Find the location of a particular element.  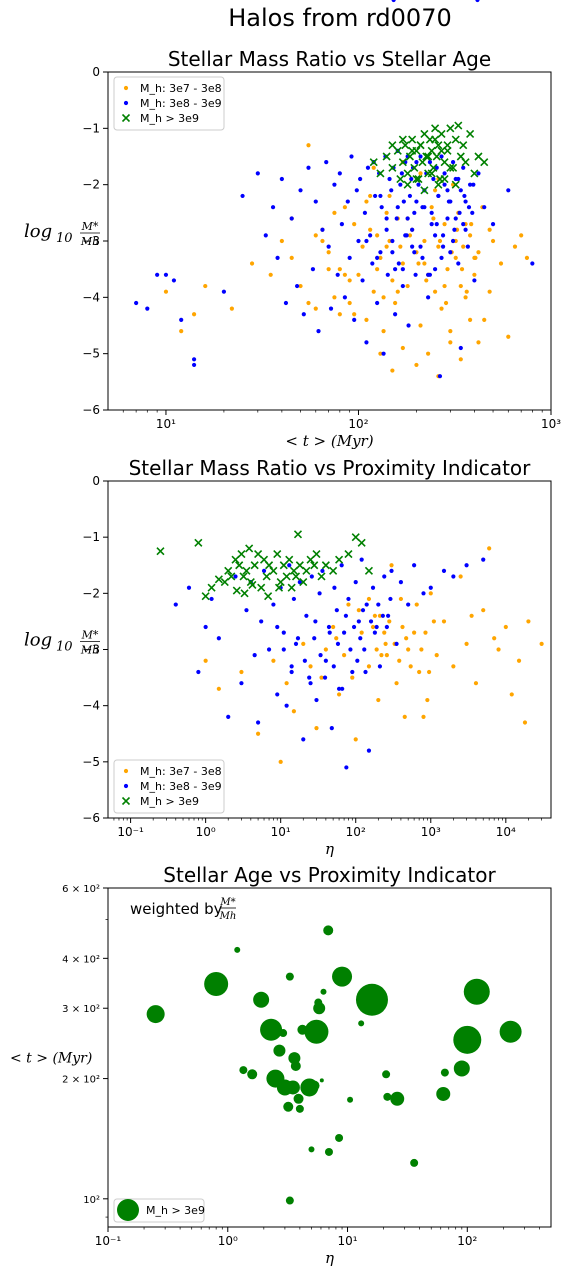

legend-label: M_h: 3e7 - 3e8 is located at coordinates (181, 88).